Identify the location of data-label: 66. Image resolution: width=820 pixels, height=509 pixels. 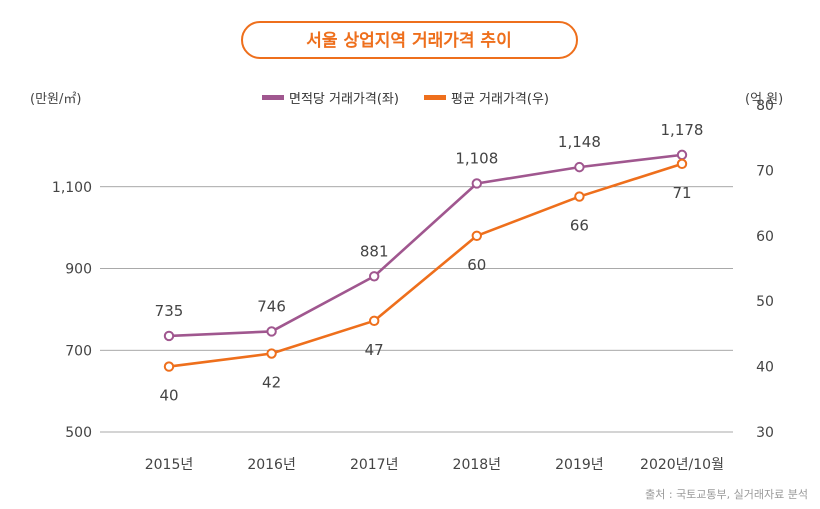
(579, 226).